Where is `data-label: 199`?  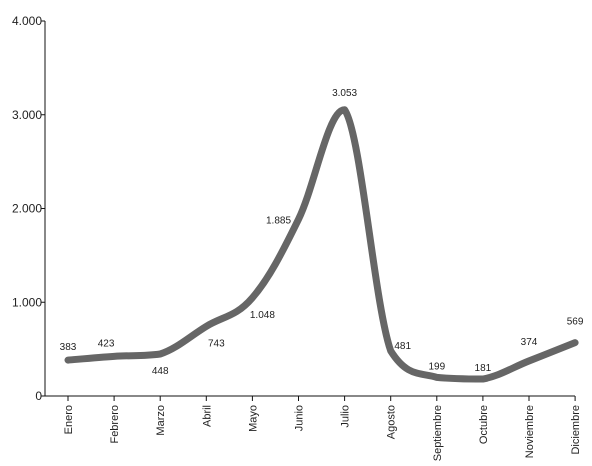
data-label: 199 is located at coordinates (436, 366).